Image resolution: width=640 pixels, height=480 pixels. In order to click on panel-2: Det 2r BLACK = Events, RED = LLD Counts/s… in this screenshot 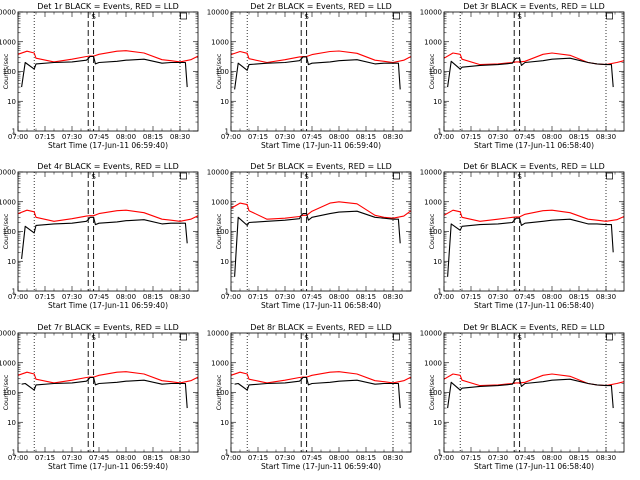, I will do `click(309, 76)`.